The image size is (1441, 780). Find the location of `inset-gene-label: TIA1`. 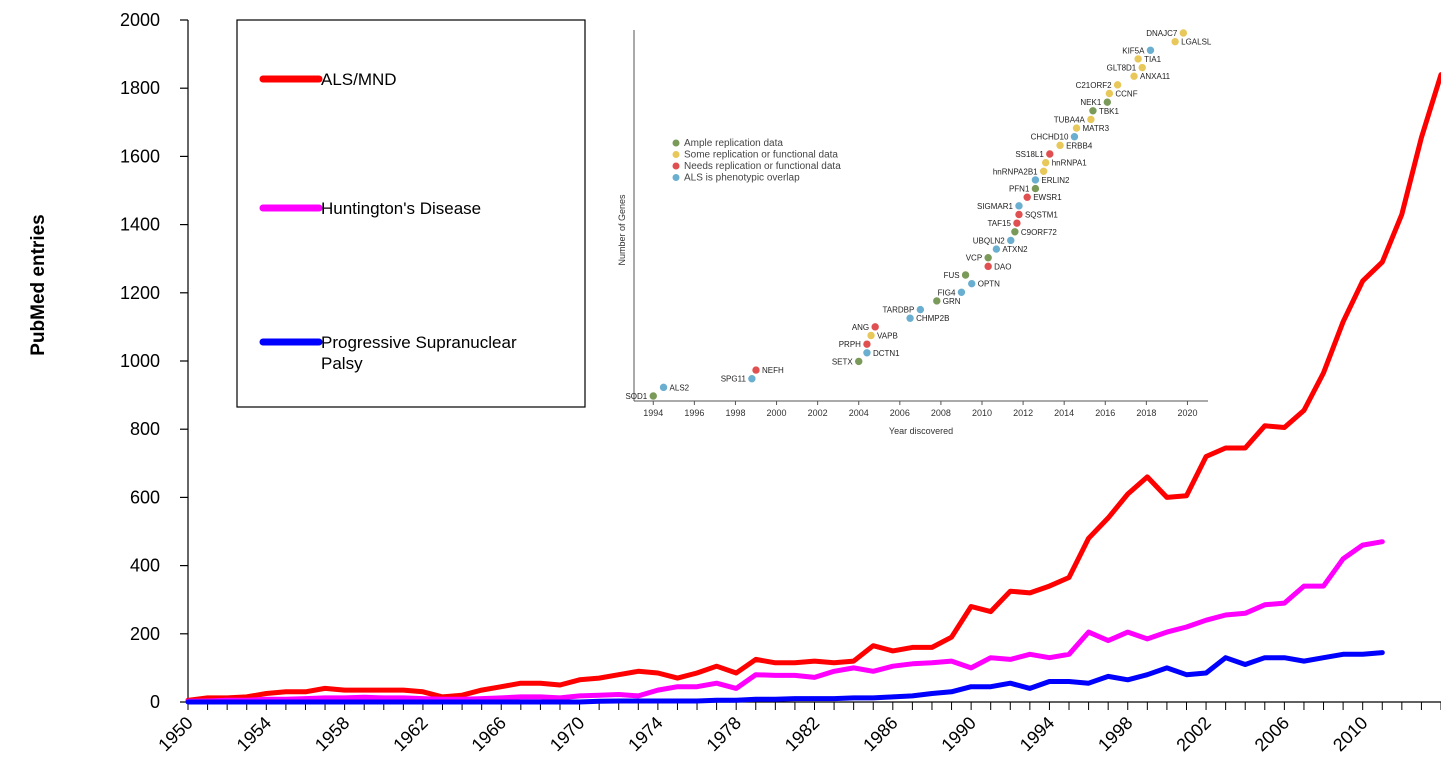

inset-gene-label: TIA1 is located at coordinates (1152, 59).